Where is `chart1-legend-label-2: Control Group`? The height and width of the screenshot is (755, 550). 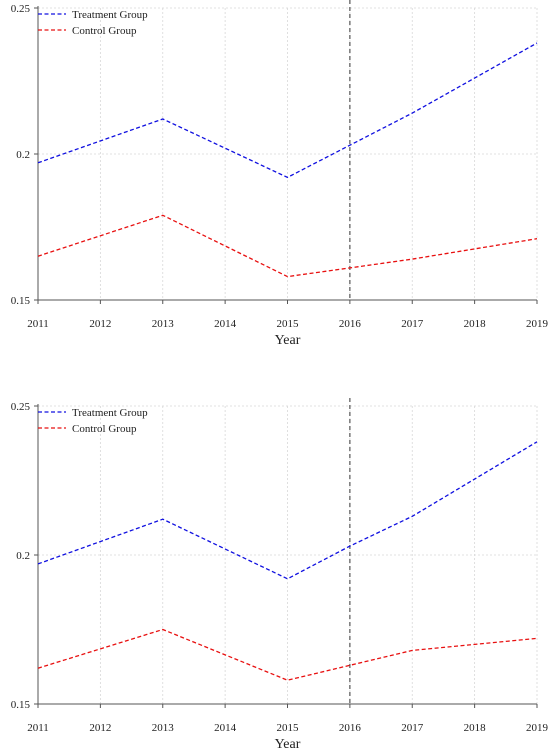
chart1-legend-label-2: Control Group is located at coordinates (104, 31).